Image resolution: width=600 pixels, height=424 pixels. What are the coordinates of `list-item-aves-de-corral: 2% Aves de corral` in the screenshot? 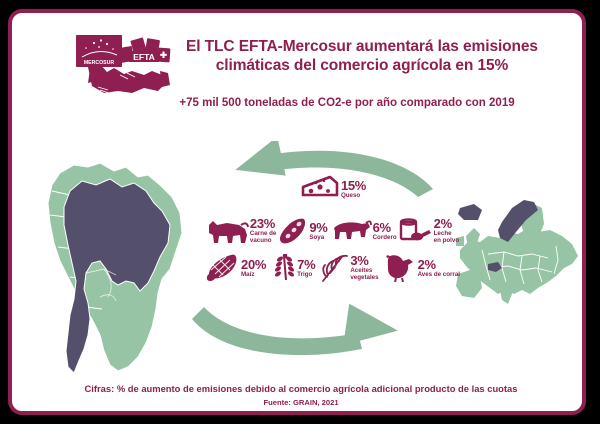 It's located at (421, 268).